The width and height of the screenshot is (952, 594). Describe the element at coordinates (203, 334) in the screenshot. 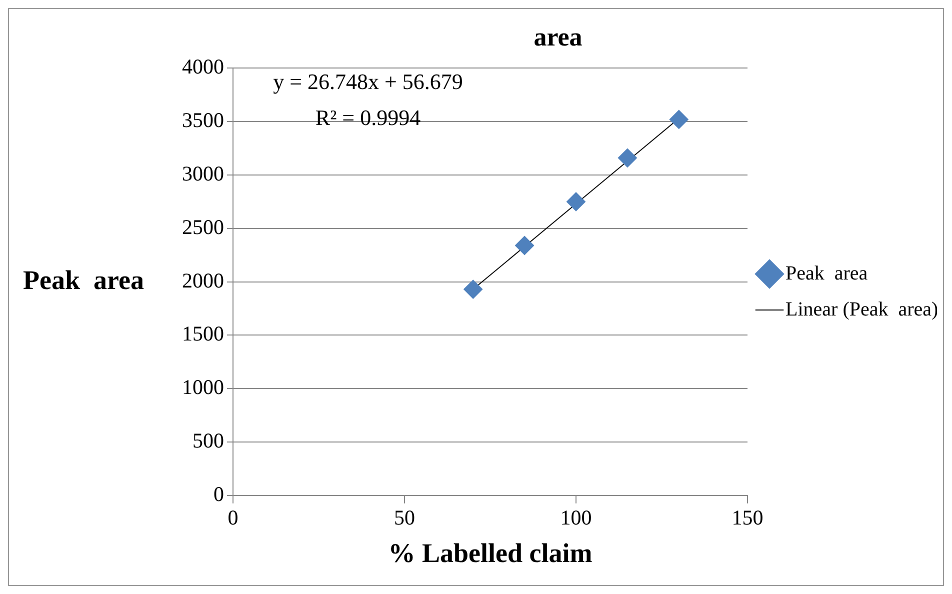

I see `y-tick-label: 1500` at that location.